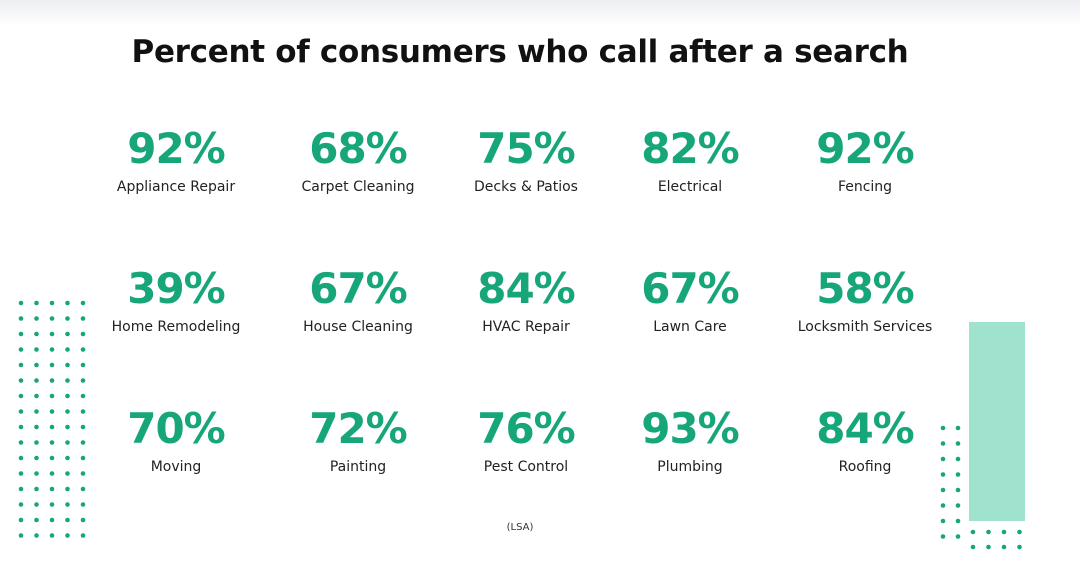 The height and width of the screenshot is (569, 1080). What do you see at coordinates (176, 187) in the screenshot?
I see `stat-label: Appliance Repair` at bounding box center [176, 187].